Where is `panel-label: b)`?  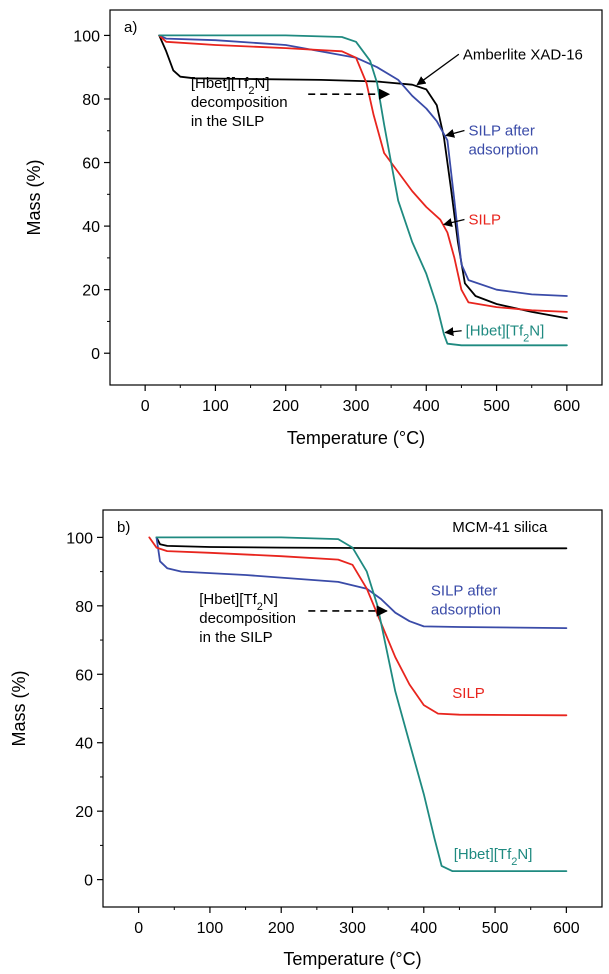
panel-label: b) is located at coordinates (123, 527).